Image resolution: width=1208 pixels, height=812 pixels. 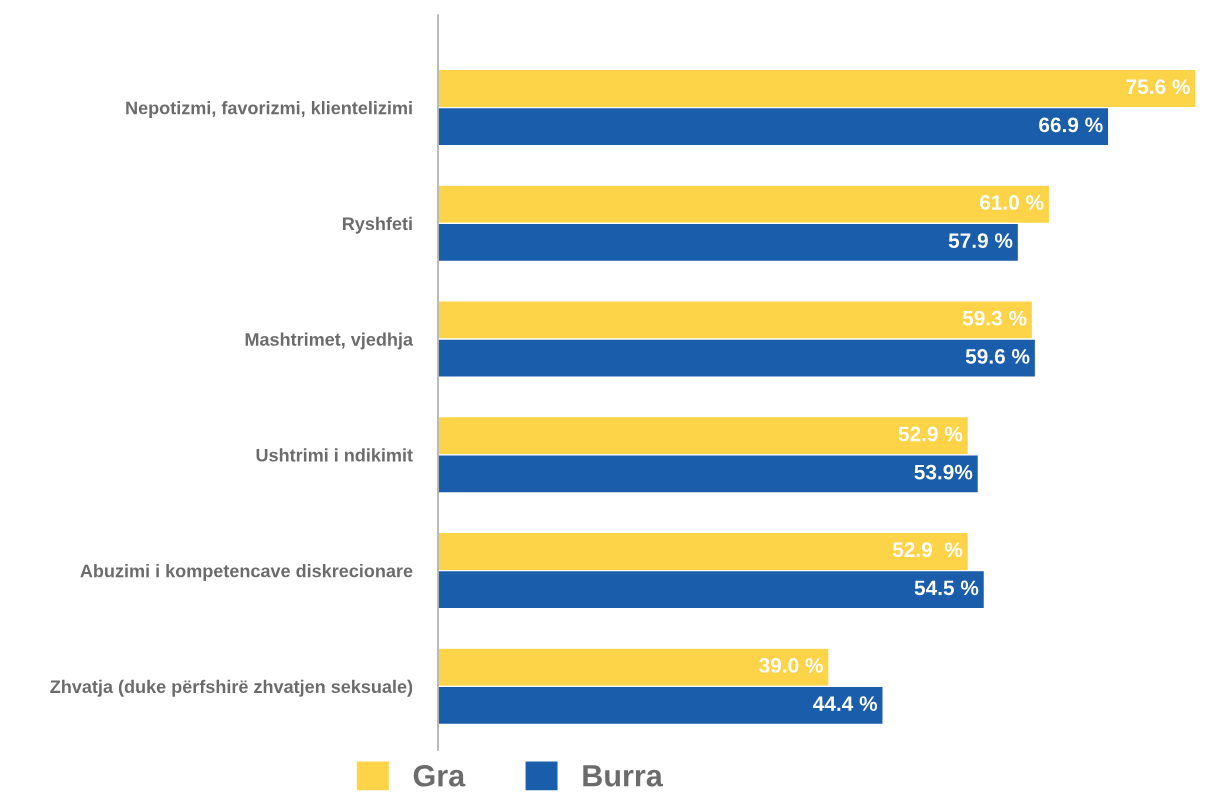 What do you see at coordinates (334, 455) in the screenshot?
I see `y-tick-label: Ushtrimi i ndikimit` at bounding box center [334, 455].